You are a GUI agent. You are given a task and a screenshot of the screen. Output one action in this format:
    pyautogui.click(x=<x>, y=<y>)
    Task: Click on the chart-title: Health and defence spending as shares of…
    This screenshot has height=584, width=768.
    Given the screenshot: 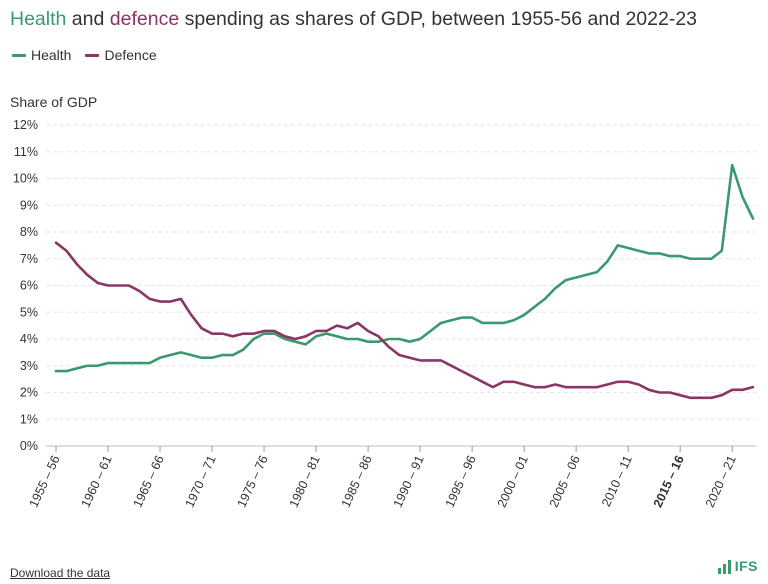 What is the action you would take?
    pyautogui.click(x=353, y=19)
    